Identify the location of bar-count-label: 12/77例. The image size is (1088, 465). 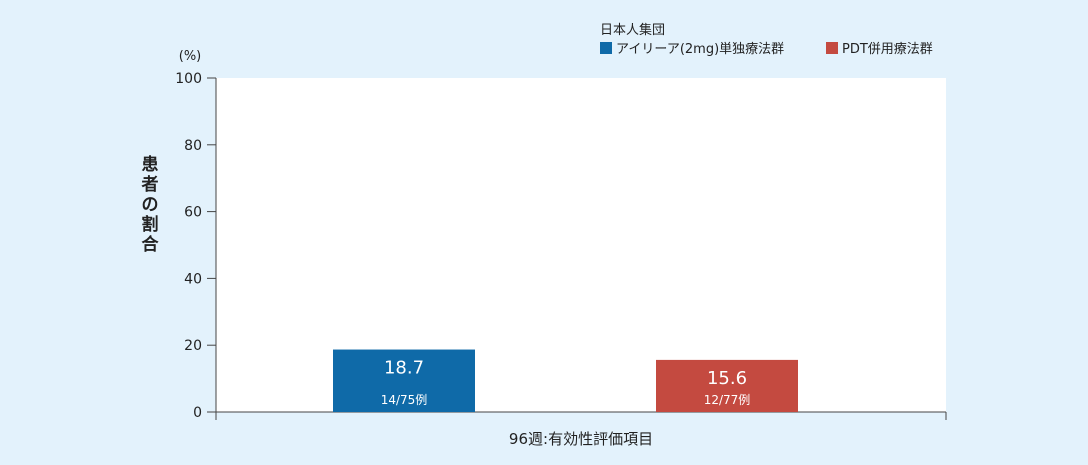
(727, 400).